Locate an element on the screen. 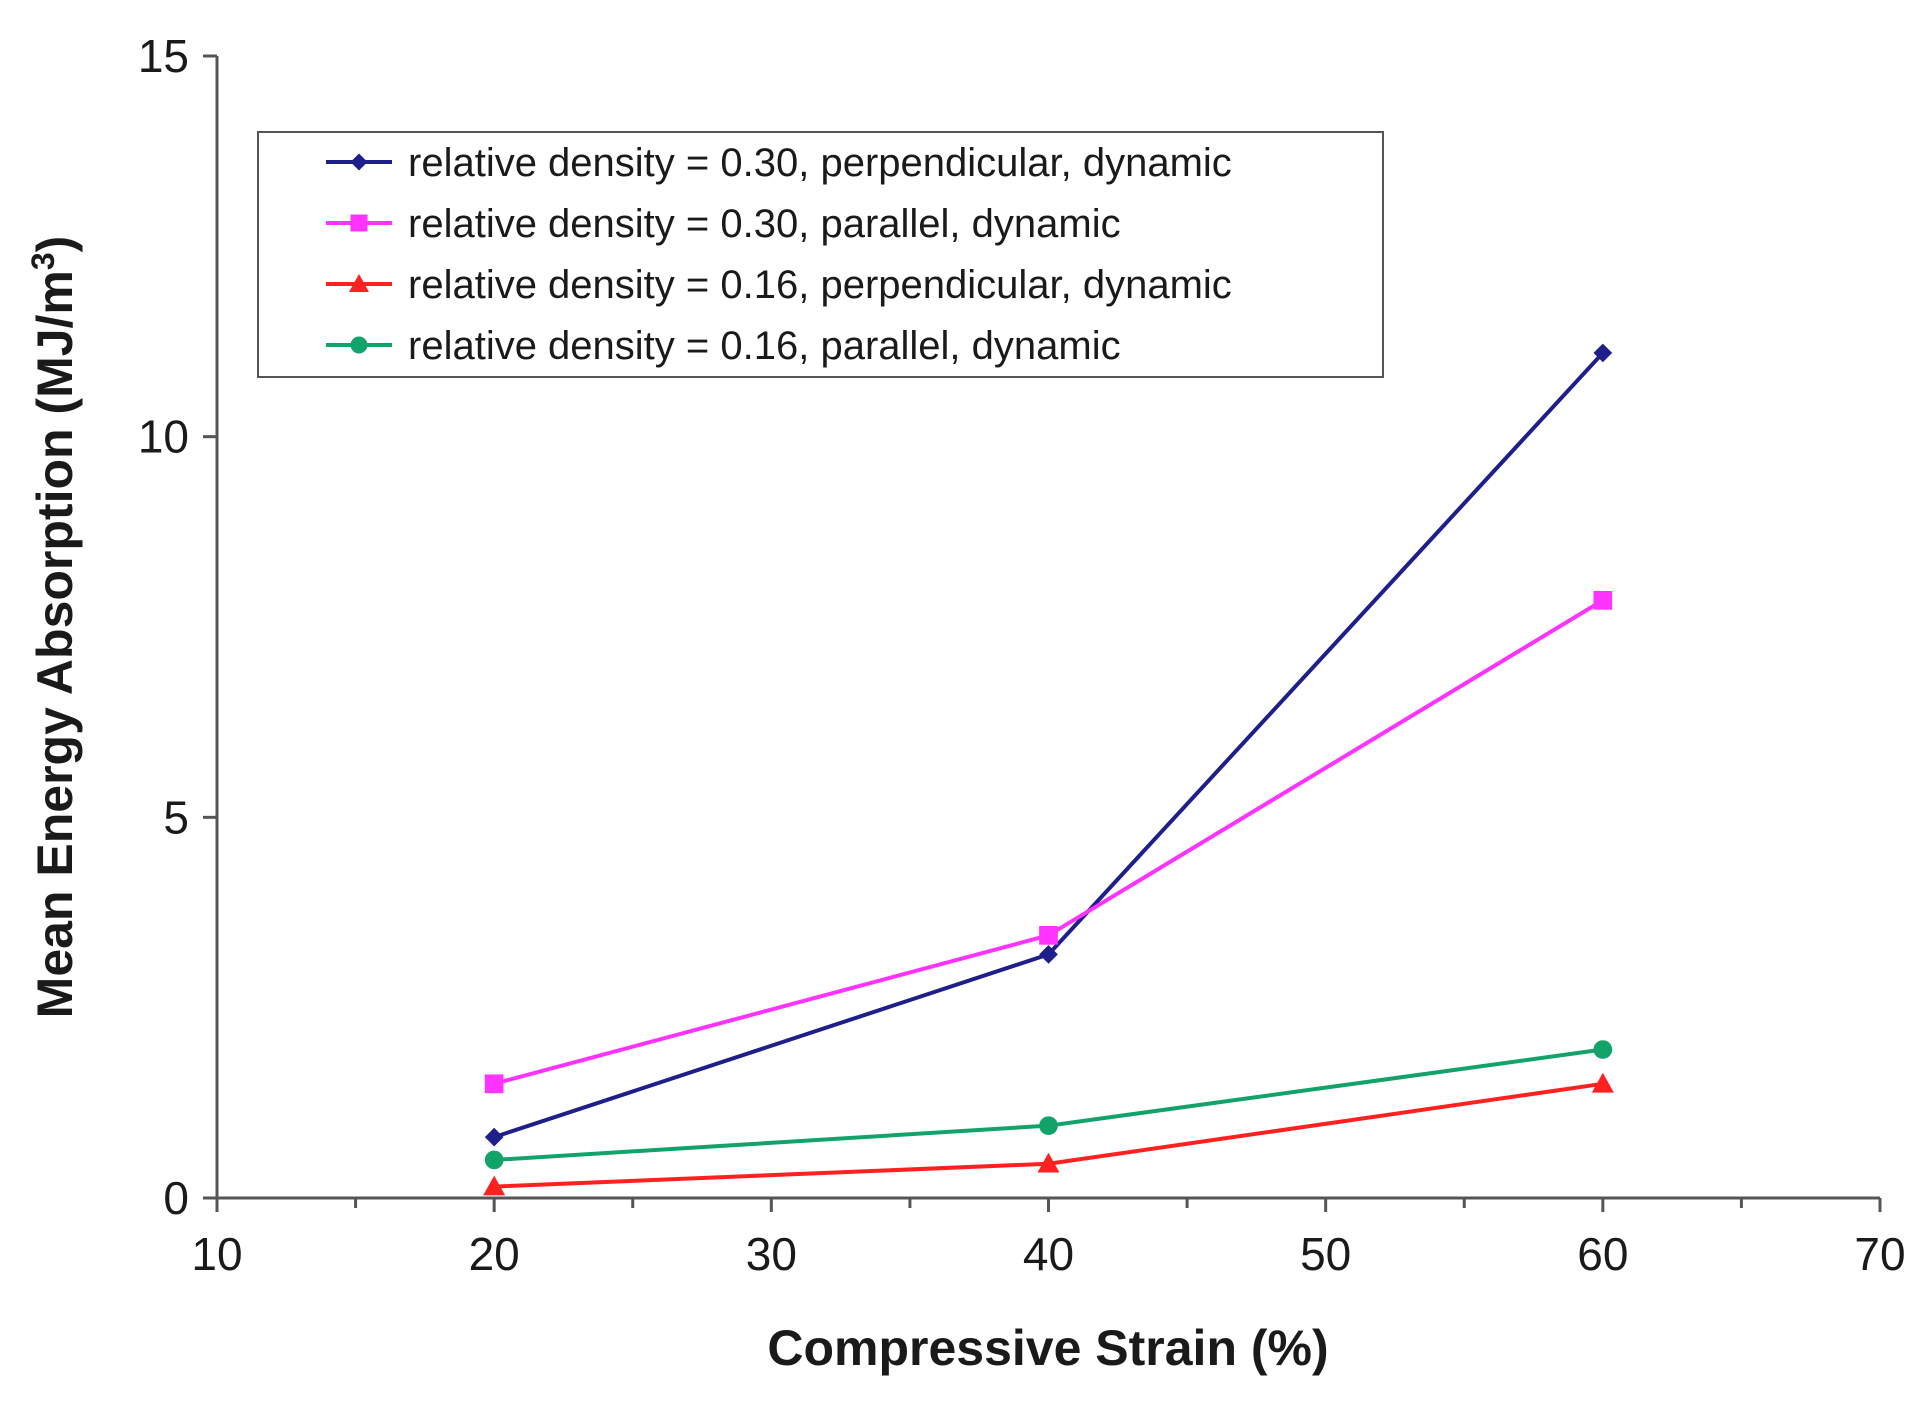  x-tick-label: 40 is located at coordinates (1048, 1254).